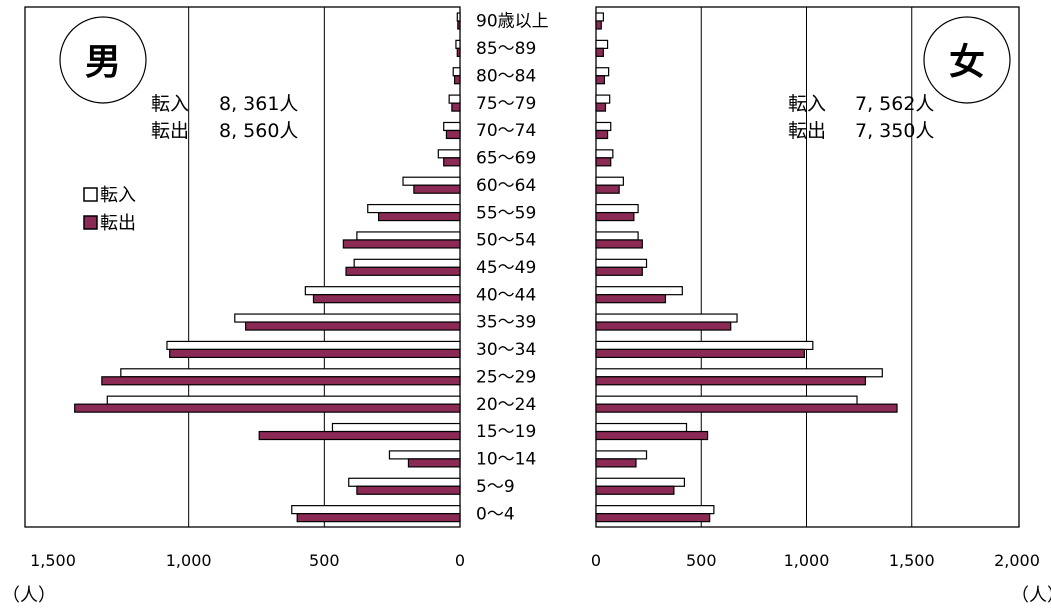 The image size is (1051, 608). What do you see at coordinates (807, 560) in the screenshot?
I see `right-tick-label: 1,000` at bounding box center [807, 560].